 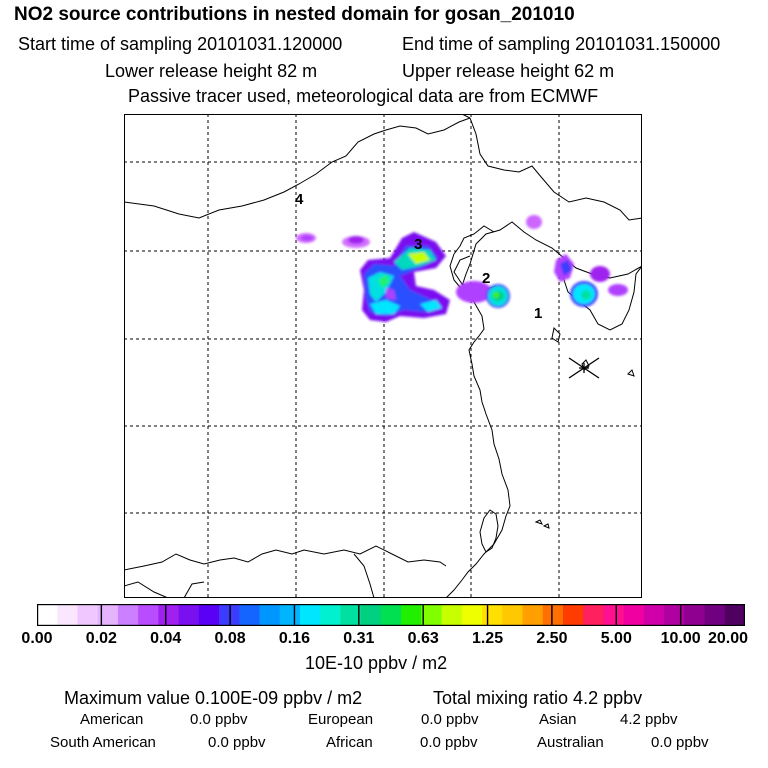 I want to click on region-name-asian: Asian, so click(x=558, y=719).